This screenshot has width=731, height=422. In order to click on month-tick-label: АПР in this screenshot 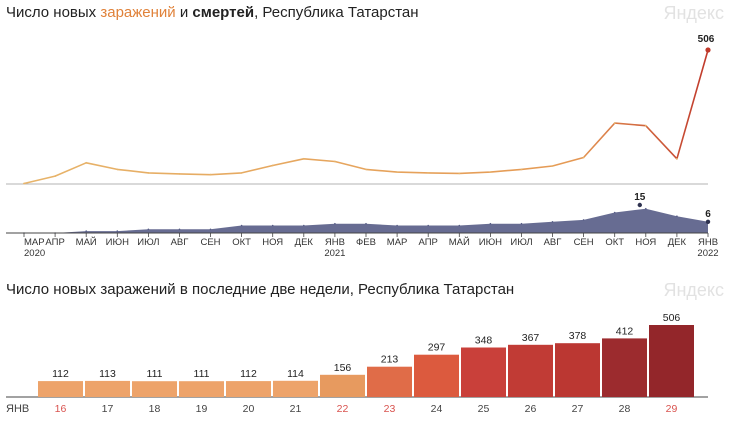, I will do `click(54, 242)`.